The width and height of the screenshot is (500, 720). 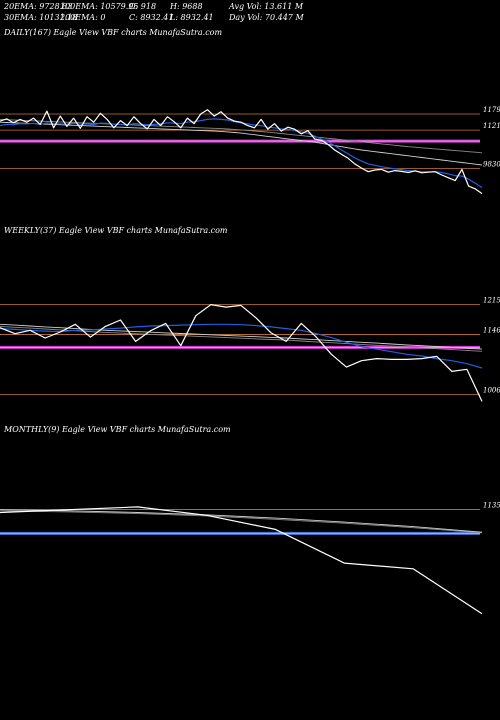 What do you see at coordinates (491, 331) in the screenshot?
I see `weekly-level-label: 11460` at bounding box center [491, 331].